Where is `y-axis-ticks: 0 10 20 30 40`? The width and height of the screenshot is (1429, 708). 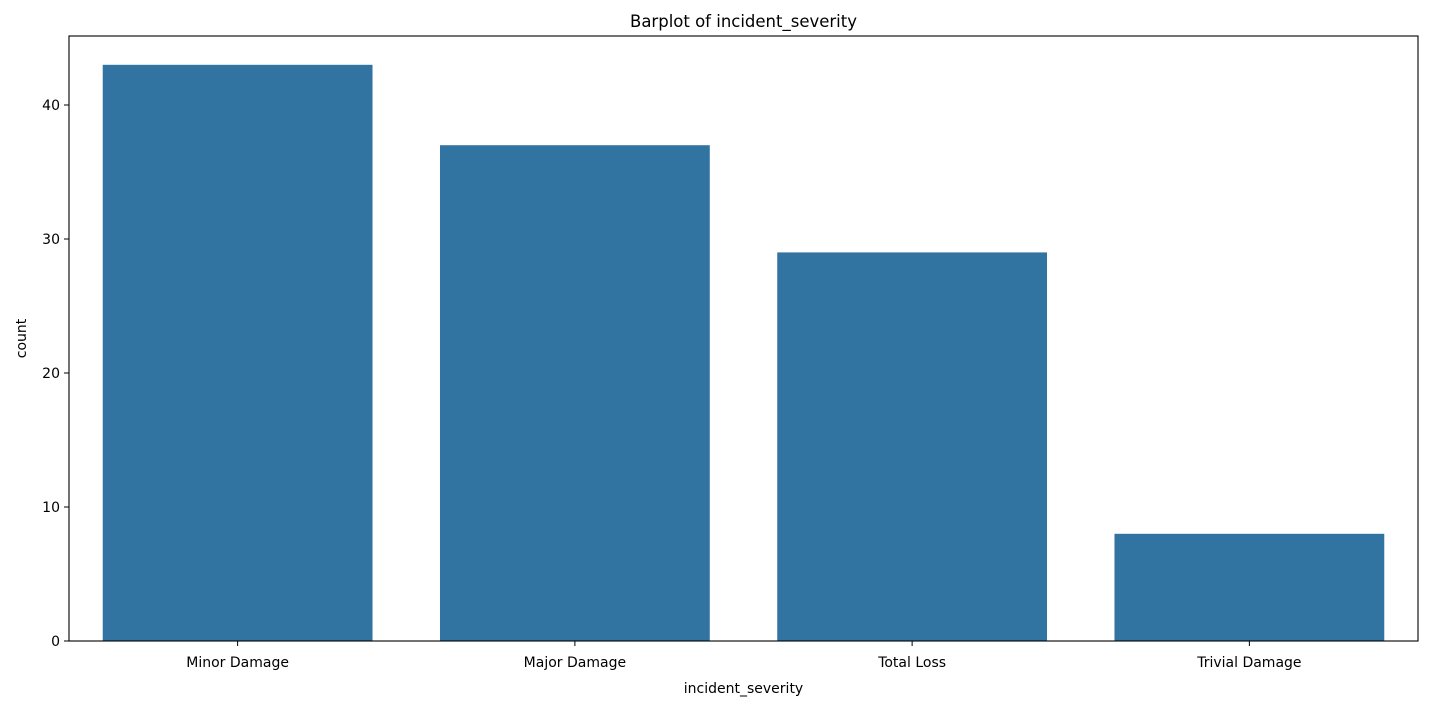 y-axis-ticks: 0 10 20 30 40 is located at coordinates (55, 374).